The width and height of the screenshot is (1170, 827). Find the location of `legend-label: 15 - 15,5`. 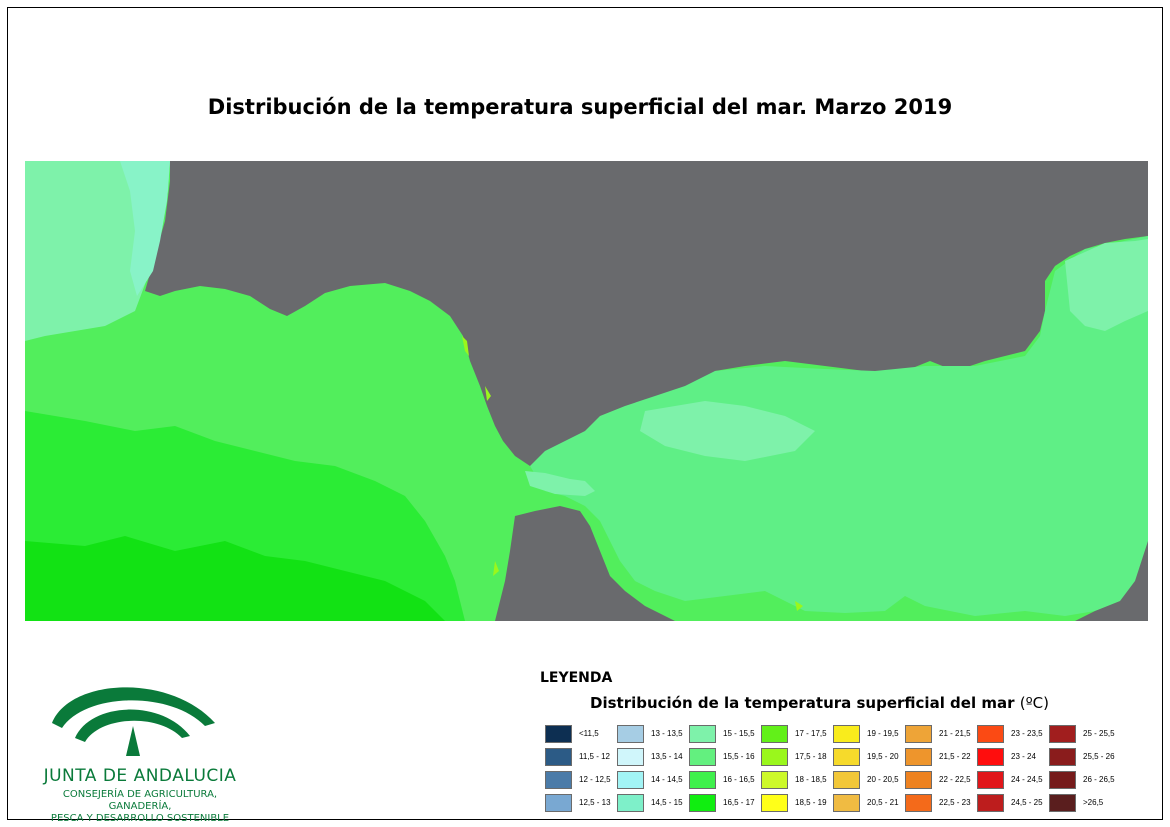

legend-label: 15 - 15,5 is located at coordinates (739, 733).